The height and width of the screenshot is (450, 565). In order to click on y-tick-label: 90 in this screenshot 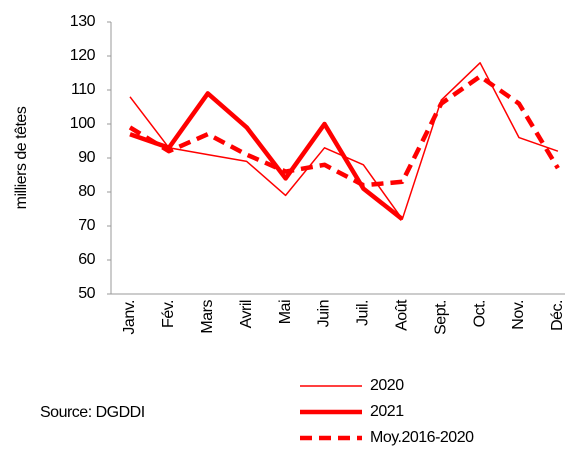, I will do `click(86, 157)`.